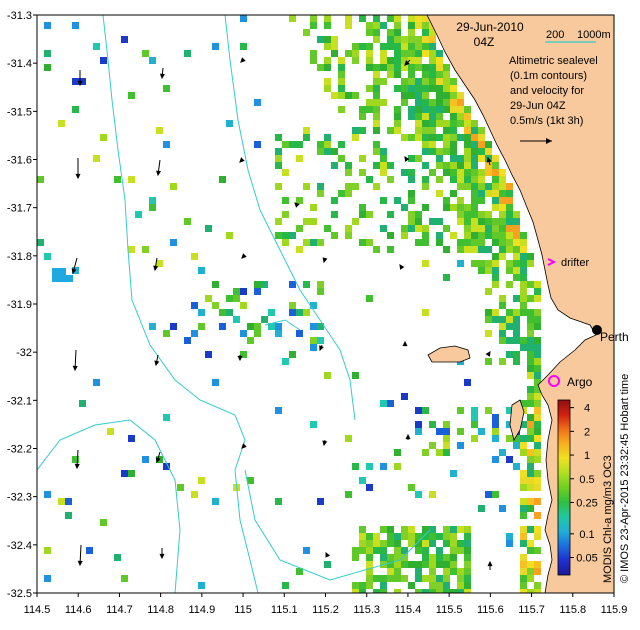 The width and height of the screenshot is (640, 630). What do you see at coordinates (160, 610) in the screenshot?
I see `x-tick-label: 114.8` at bounding box center [160, 610].